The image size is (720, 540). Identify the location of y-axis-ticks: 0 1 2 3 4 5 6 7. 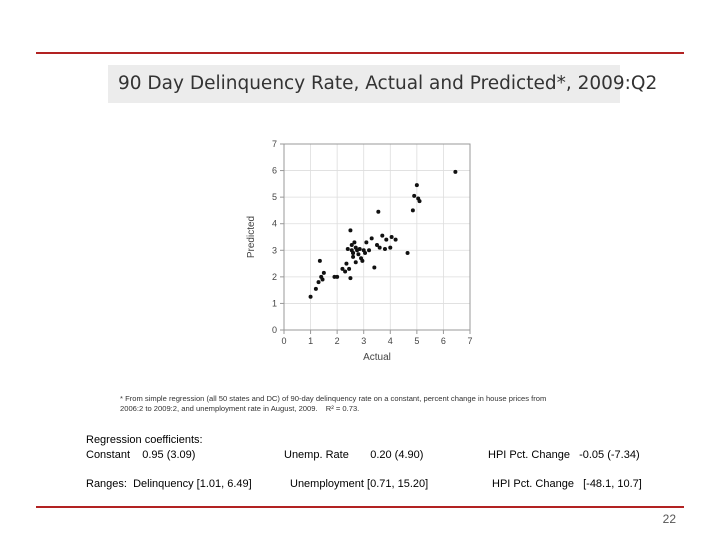
(278, 237).